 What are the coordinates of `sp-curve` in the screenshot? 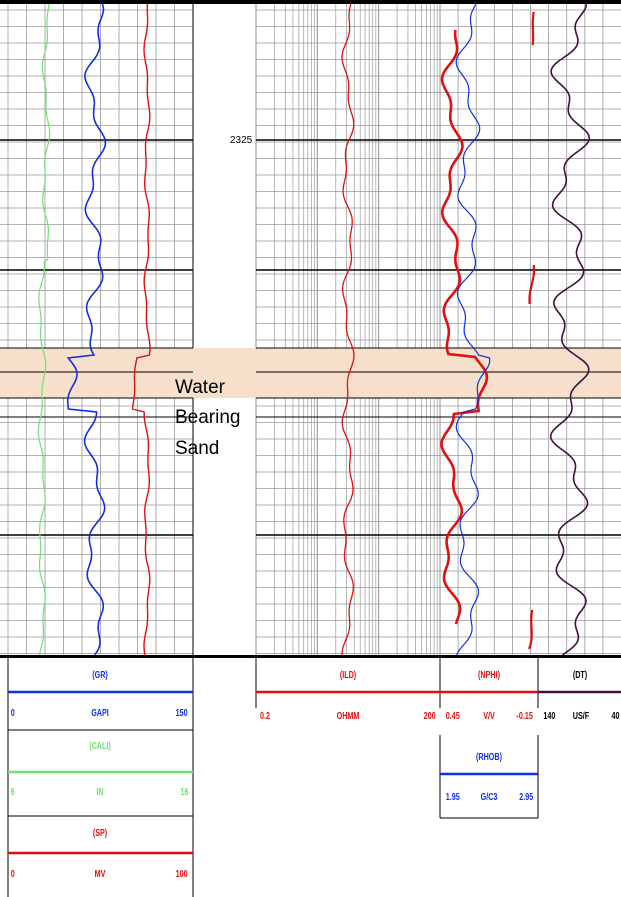 It's located at (141, 329).